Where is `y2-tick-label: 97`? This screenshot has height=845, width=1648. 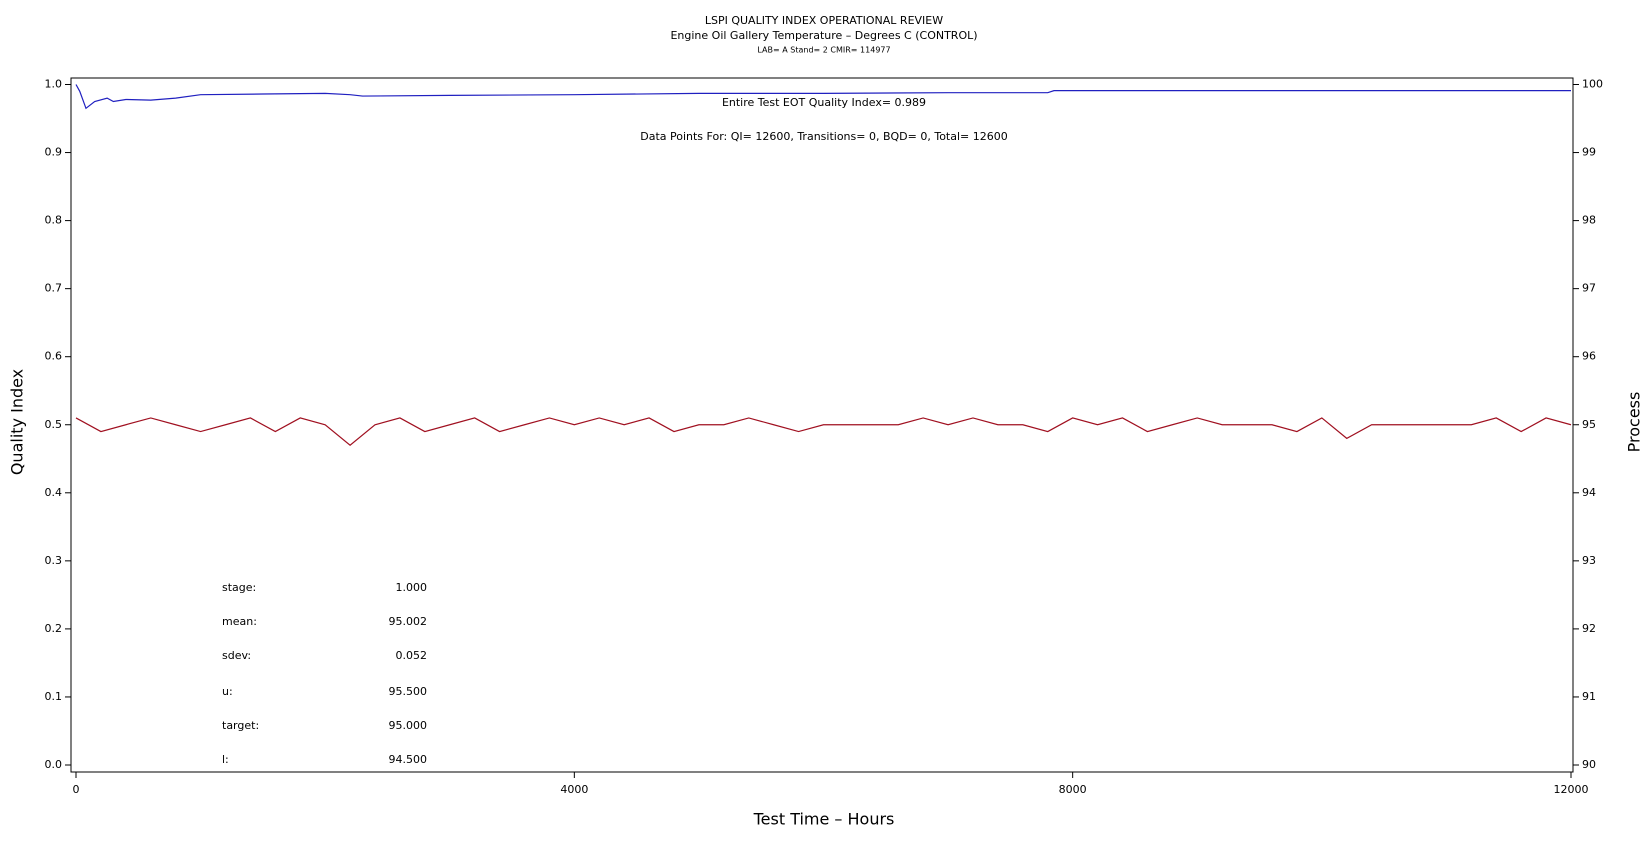 y2-tick-label: 97 is located at coordinates (1589, 288).